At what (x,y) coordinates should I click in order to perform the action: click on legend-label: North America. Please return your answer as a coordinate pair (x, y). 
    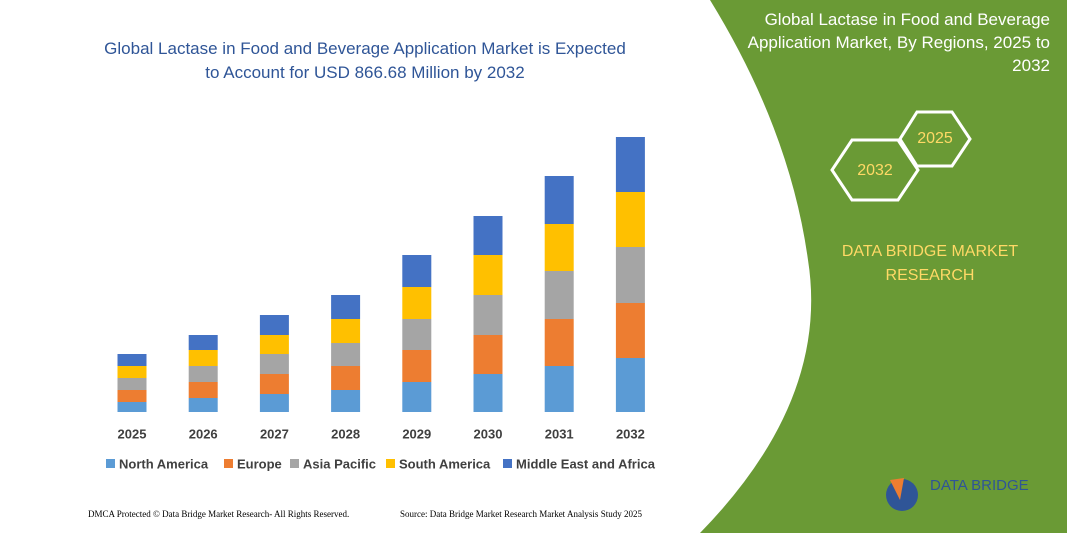
    Looking at the image, I should click on (164, 463).